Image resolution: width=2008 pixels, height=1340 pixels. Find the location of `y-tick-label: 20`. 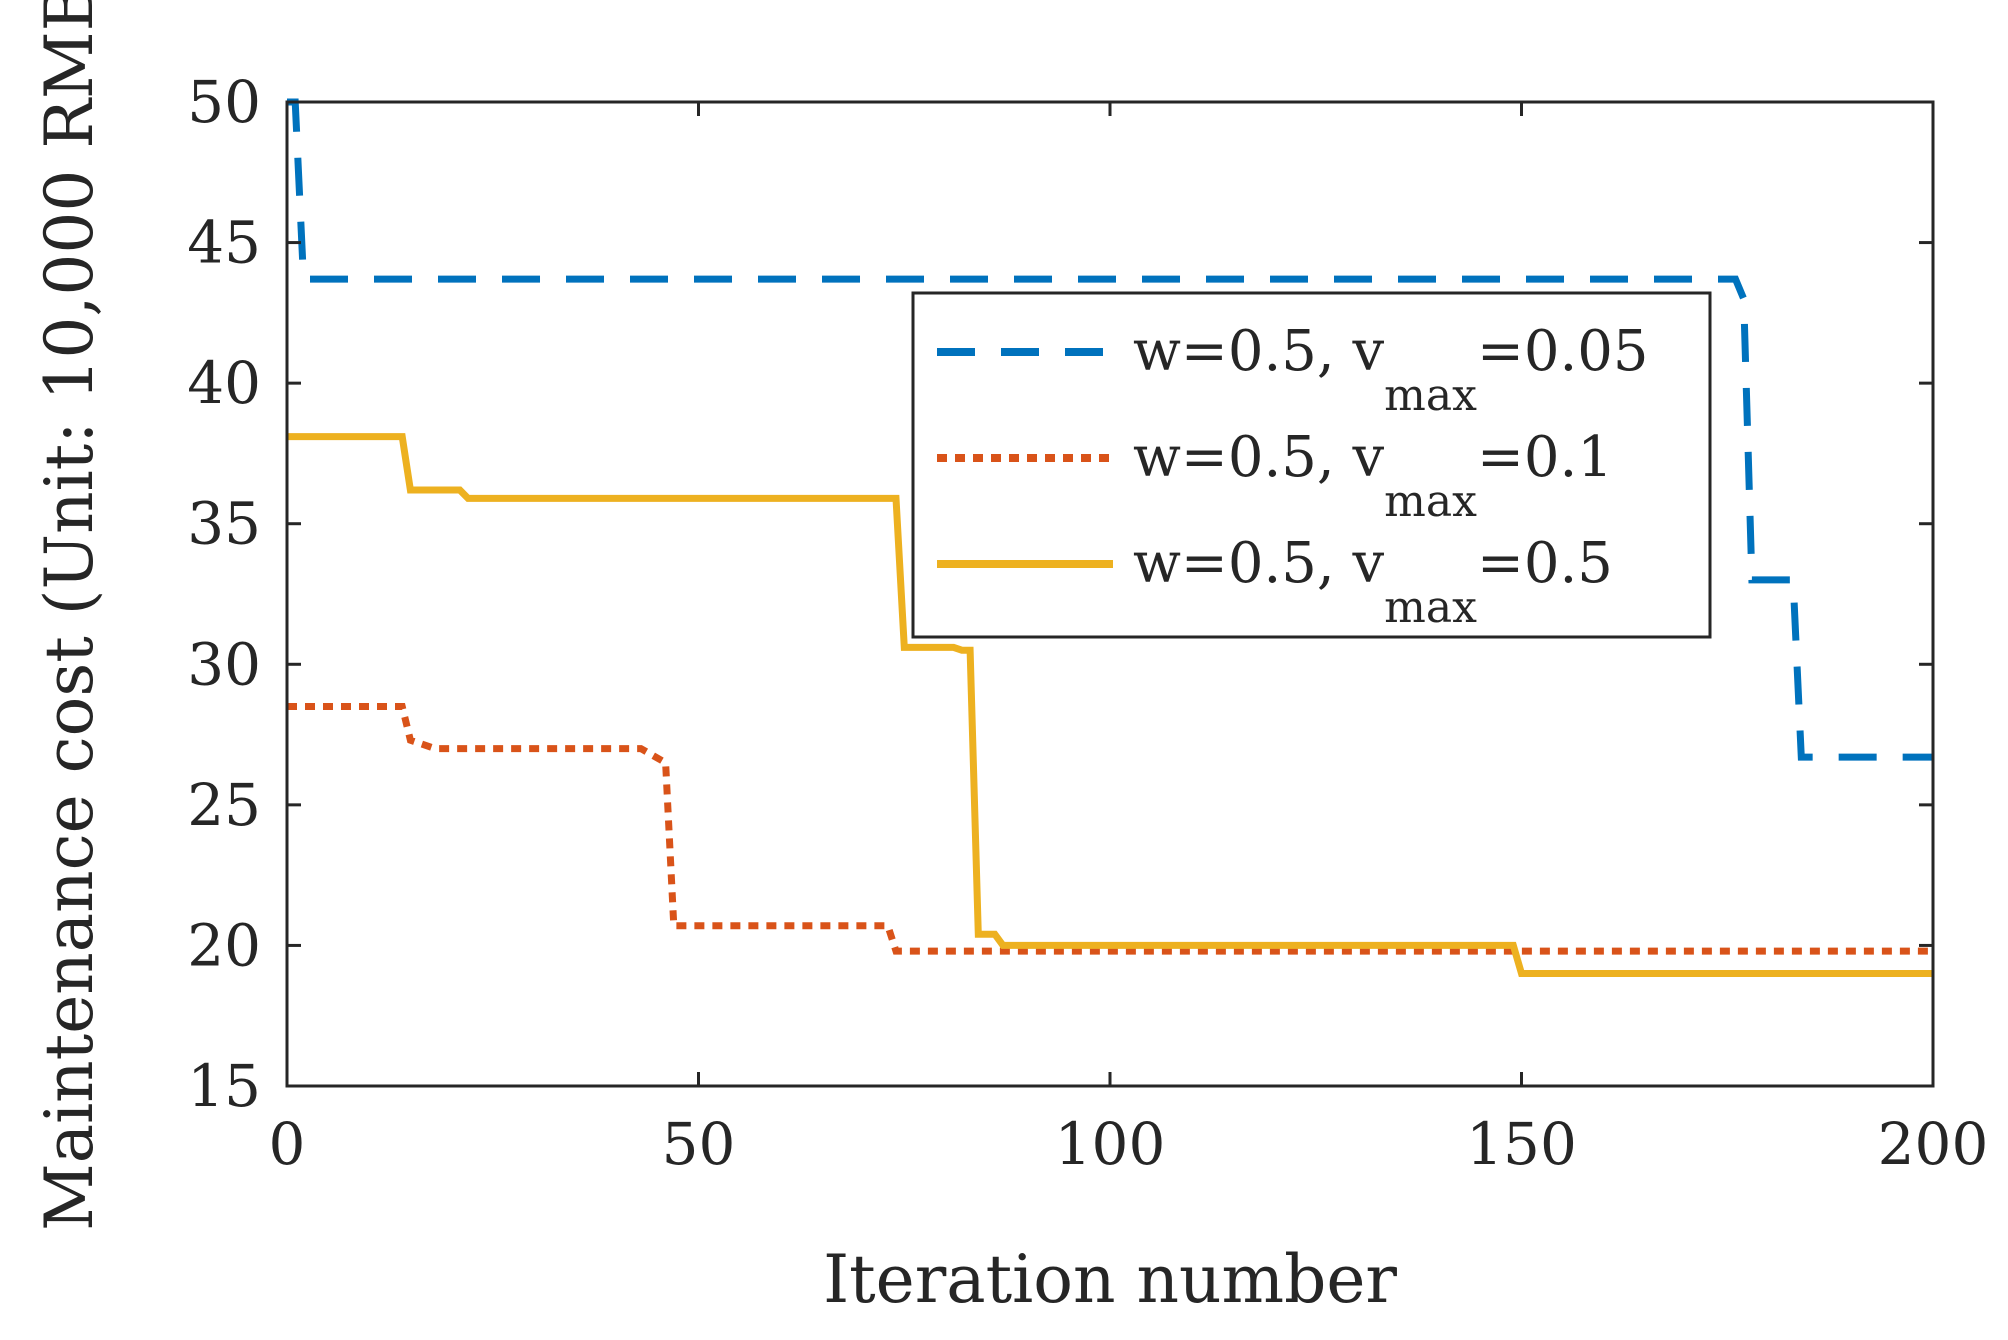

y-tick-label: 20 is located at coordinates (224, 945).